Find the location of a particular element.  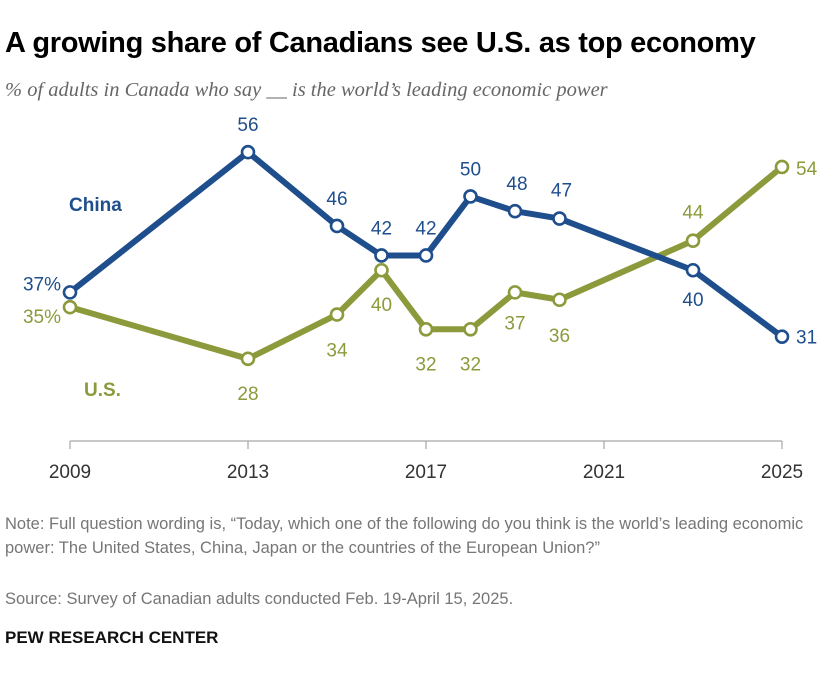

china-label-2015: 46 is located at coordinates (336, 199).